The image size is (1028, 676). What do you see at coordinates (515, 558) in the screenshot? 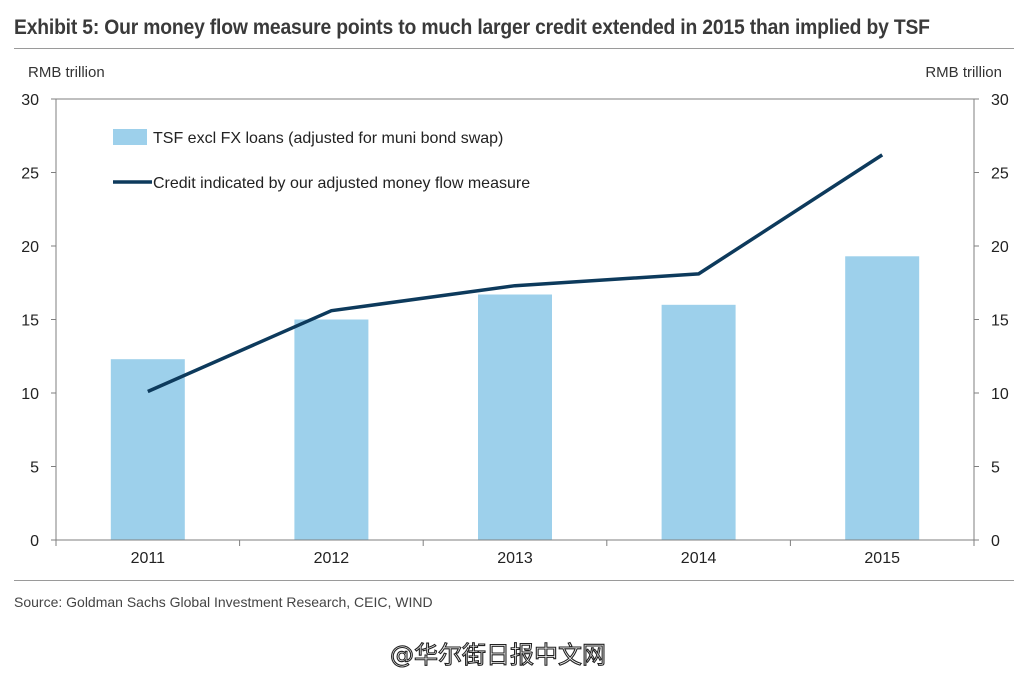
I see `x-tick-label: 2013` at bounding box center [515, 558].